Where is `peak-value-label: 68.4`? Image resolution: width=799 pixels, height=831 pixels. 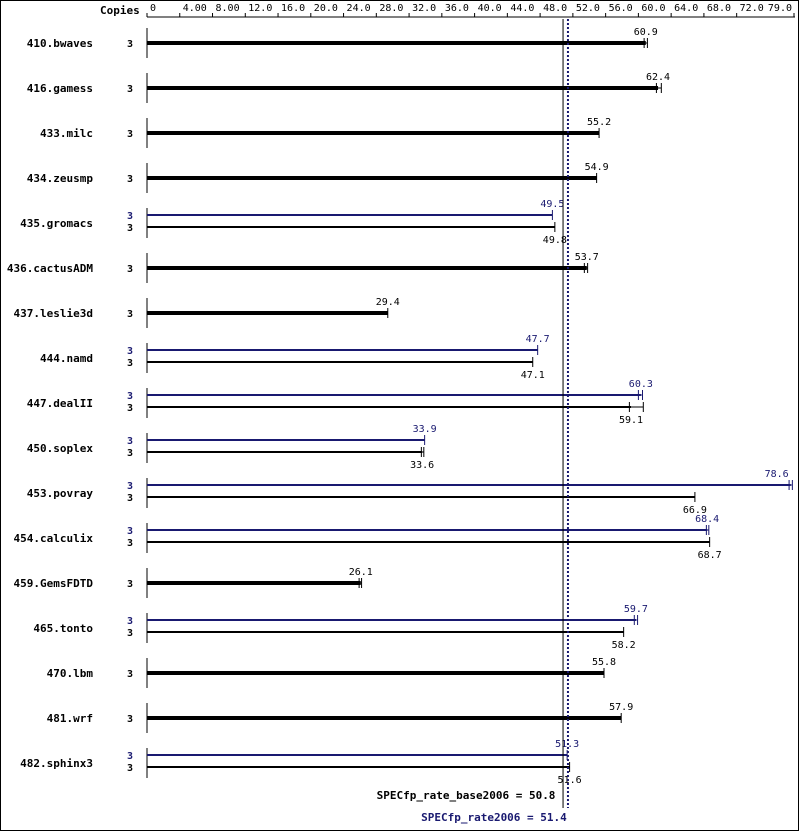 peak-value-label: 68.4 is located at coordinates (707, 519).